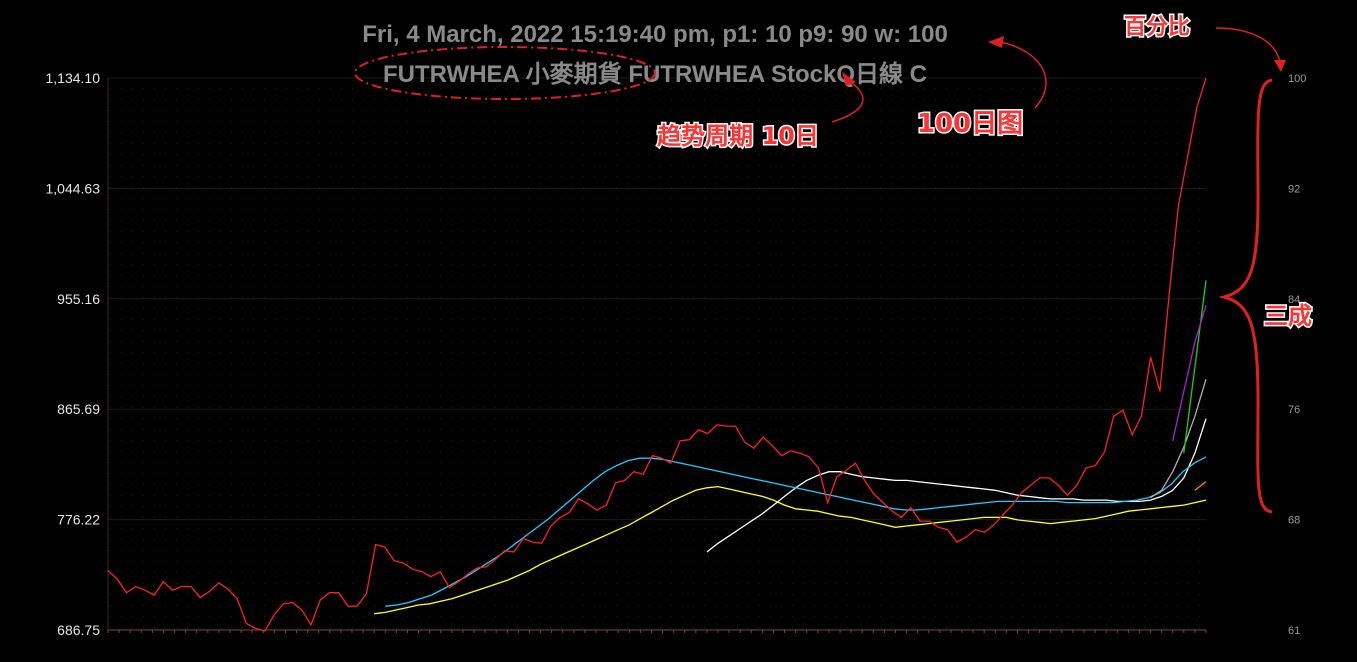 This screenshot has height=662, width=1357. What do you see at coordinates (657, 631) in the screenshot?
I see `x-axis-ticks` at bounding box center [657, 631].